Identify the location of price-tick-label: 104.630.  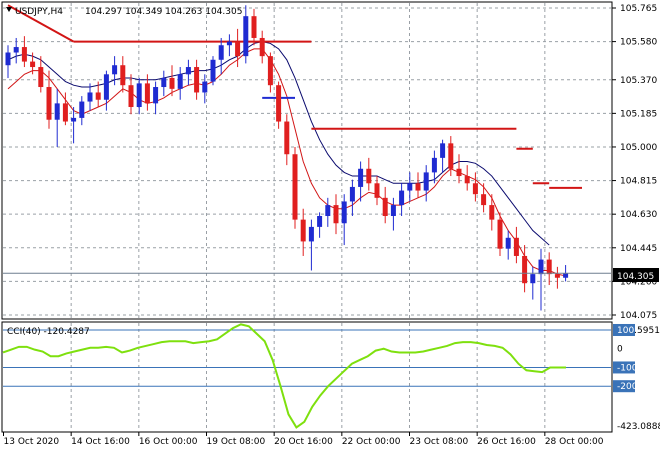
(638, 215).